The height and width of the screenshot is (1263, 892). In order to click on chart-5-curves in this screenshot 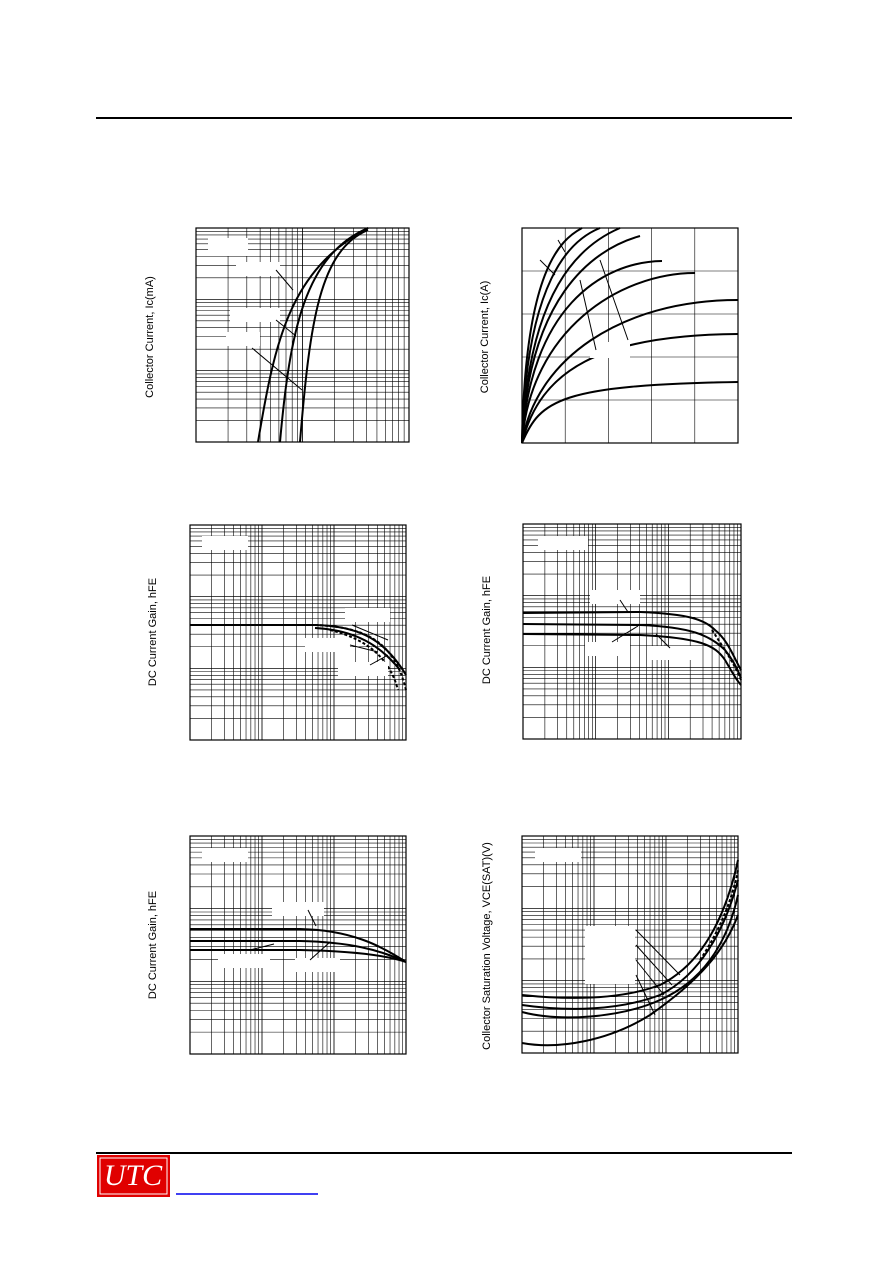, I will do `click(298, 910)`.